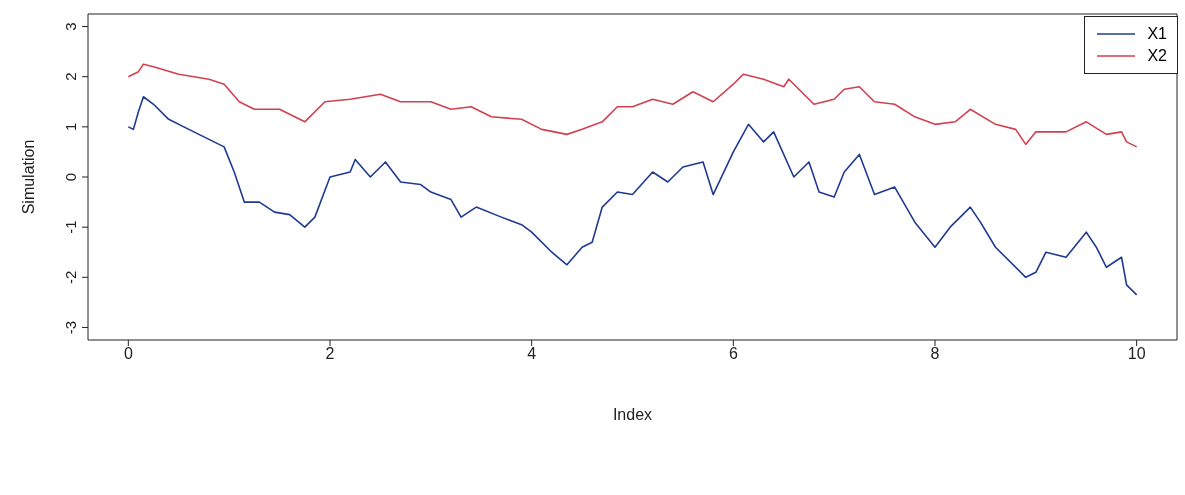  Describe the element at coordinates (70, 127) in the screenshot. I see `y-tick-label: 1` at that location.